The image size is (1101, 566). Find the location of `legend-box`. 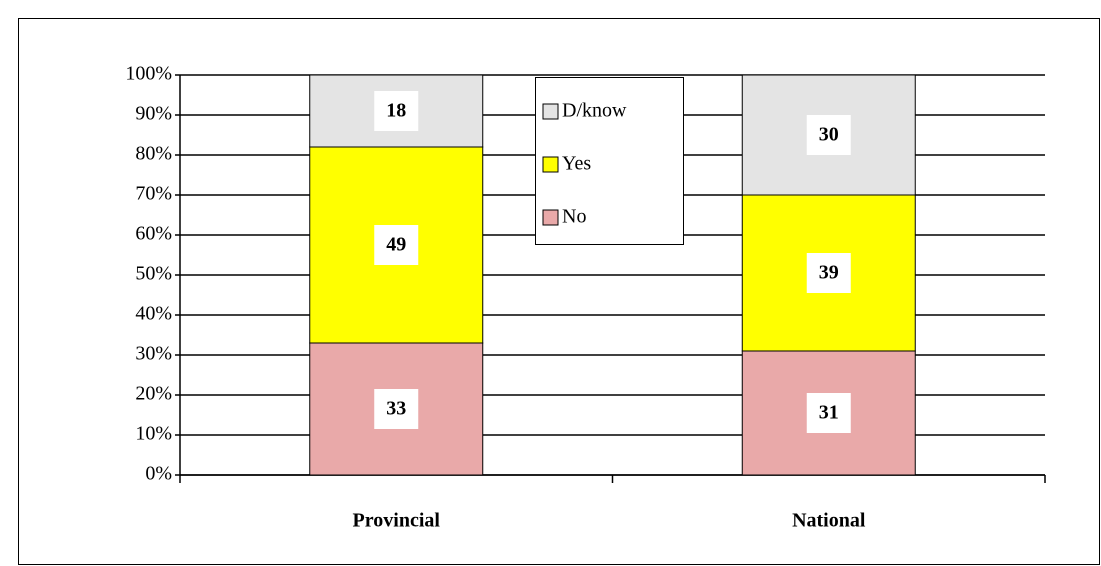

legend-box is located at coordinates (609, 161).